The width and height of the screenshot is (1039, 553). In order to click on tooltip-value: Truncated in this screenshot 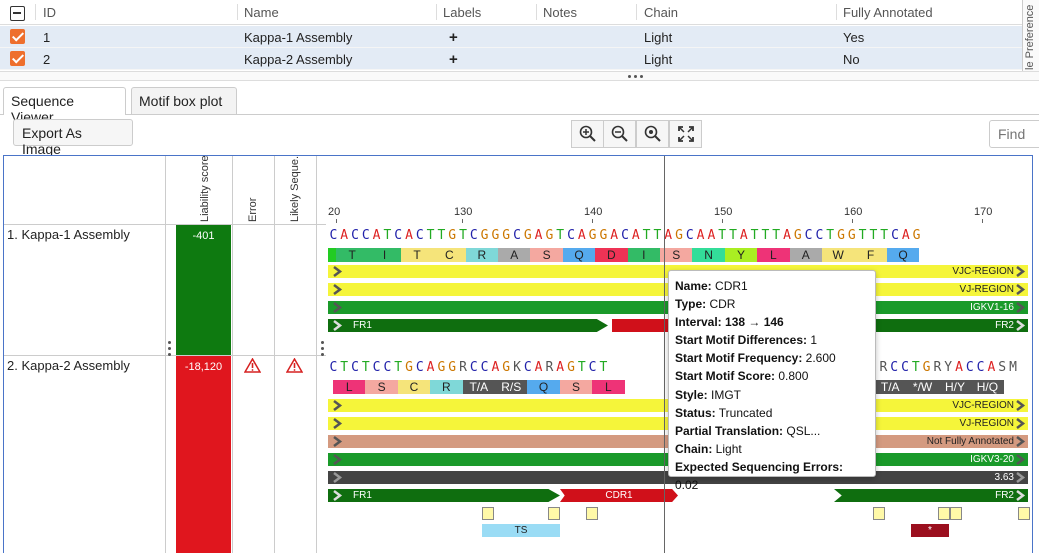, I will do `click(744, 412)`.